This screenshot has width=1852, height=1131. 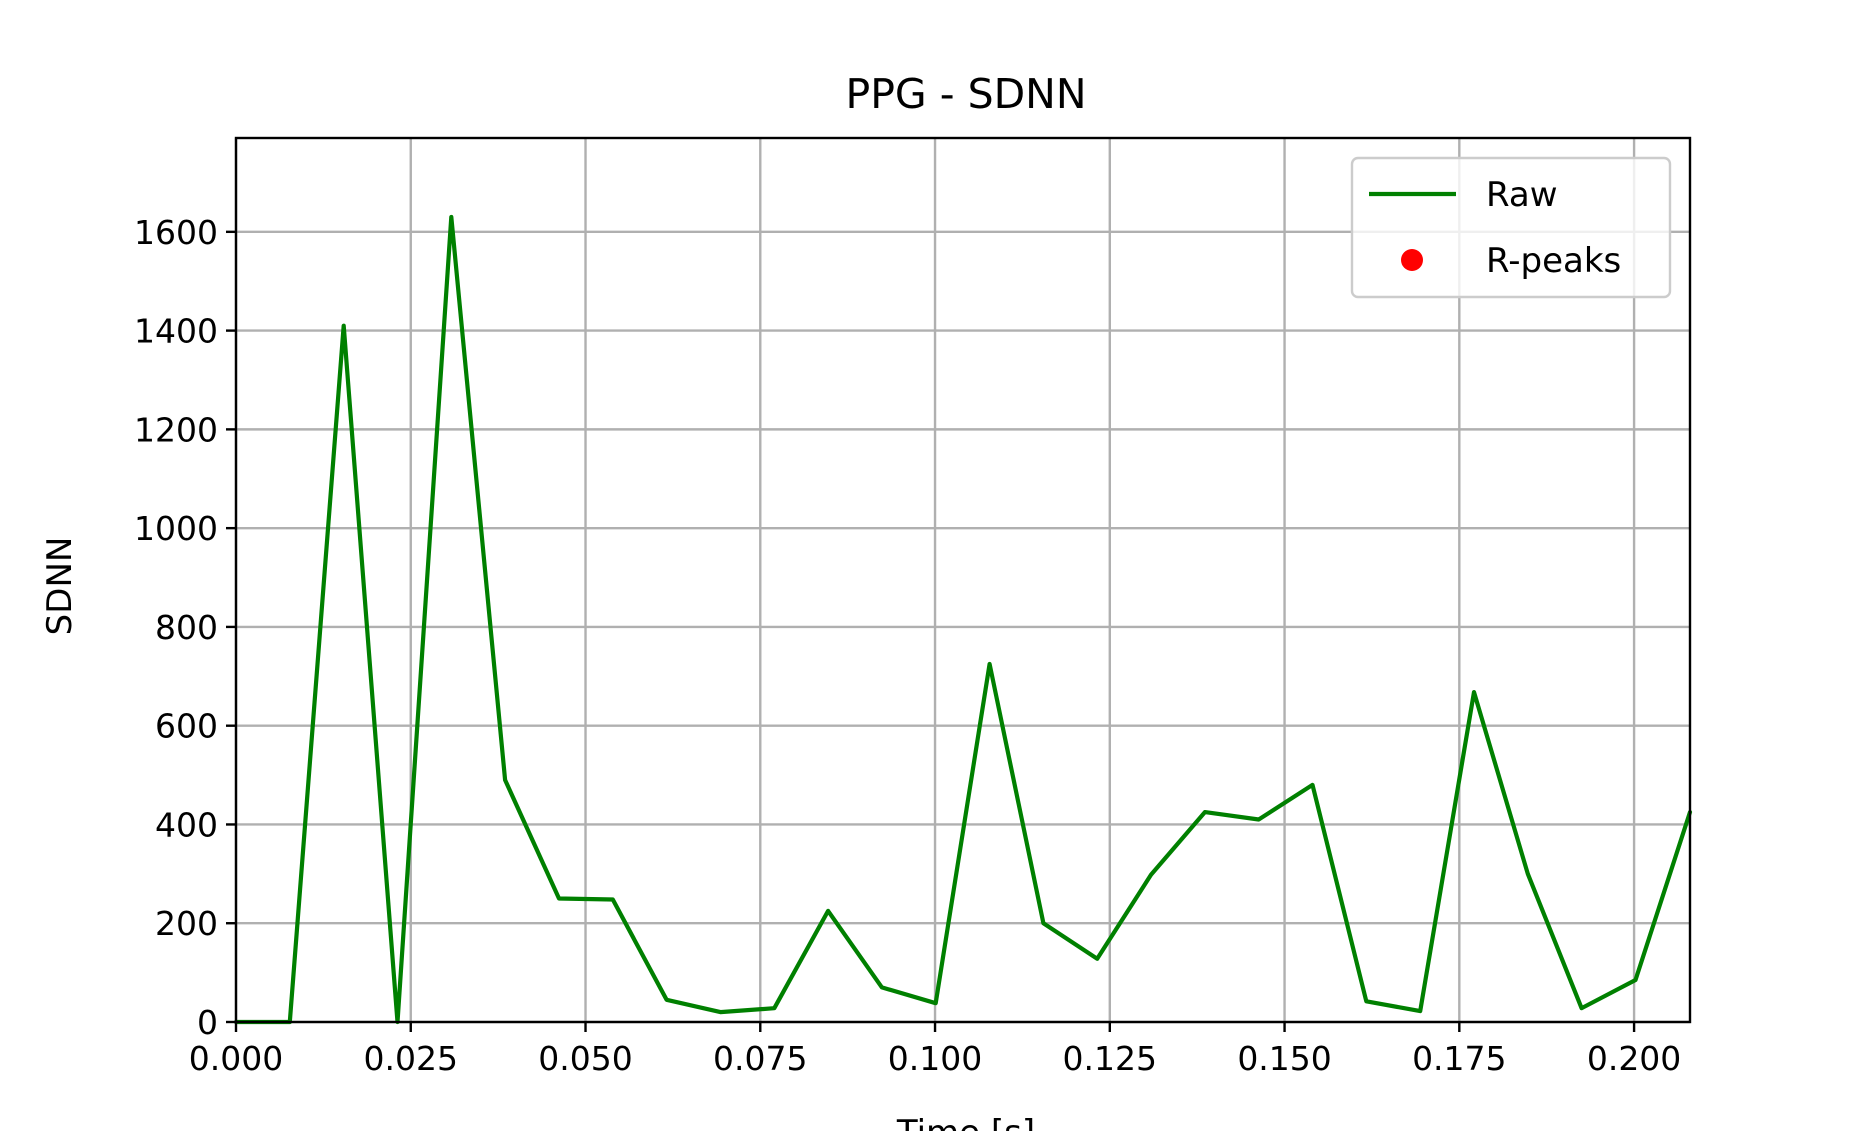 I want to click on legend-marker-r-peaks, so click(x=1412, y=260).